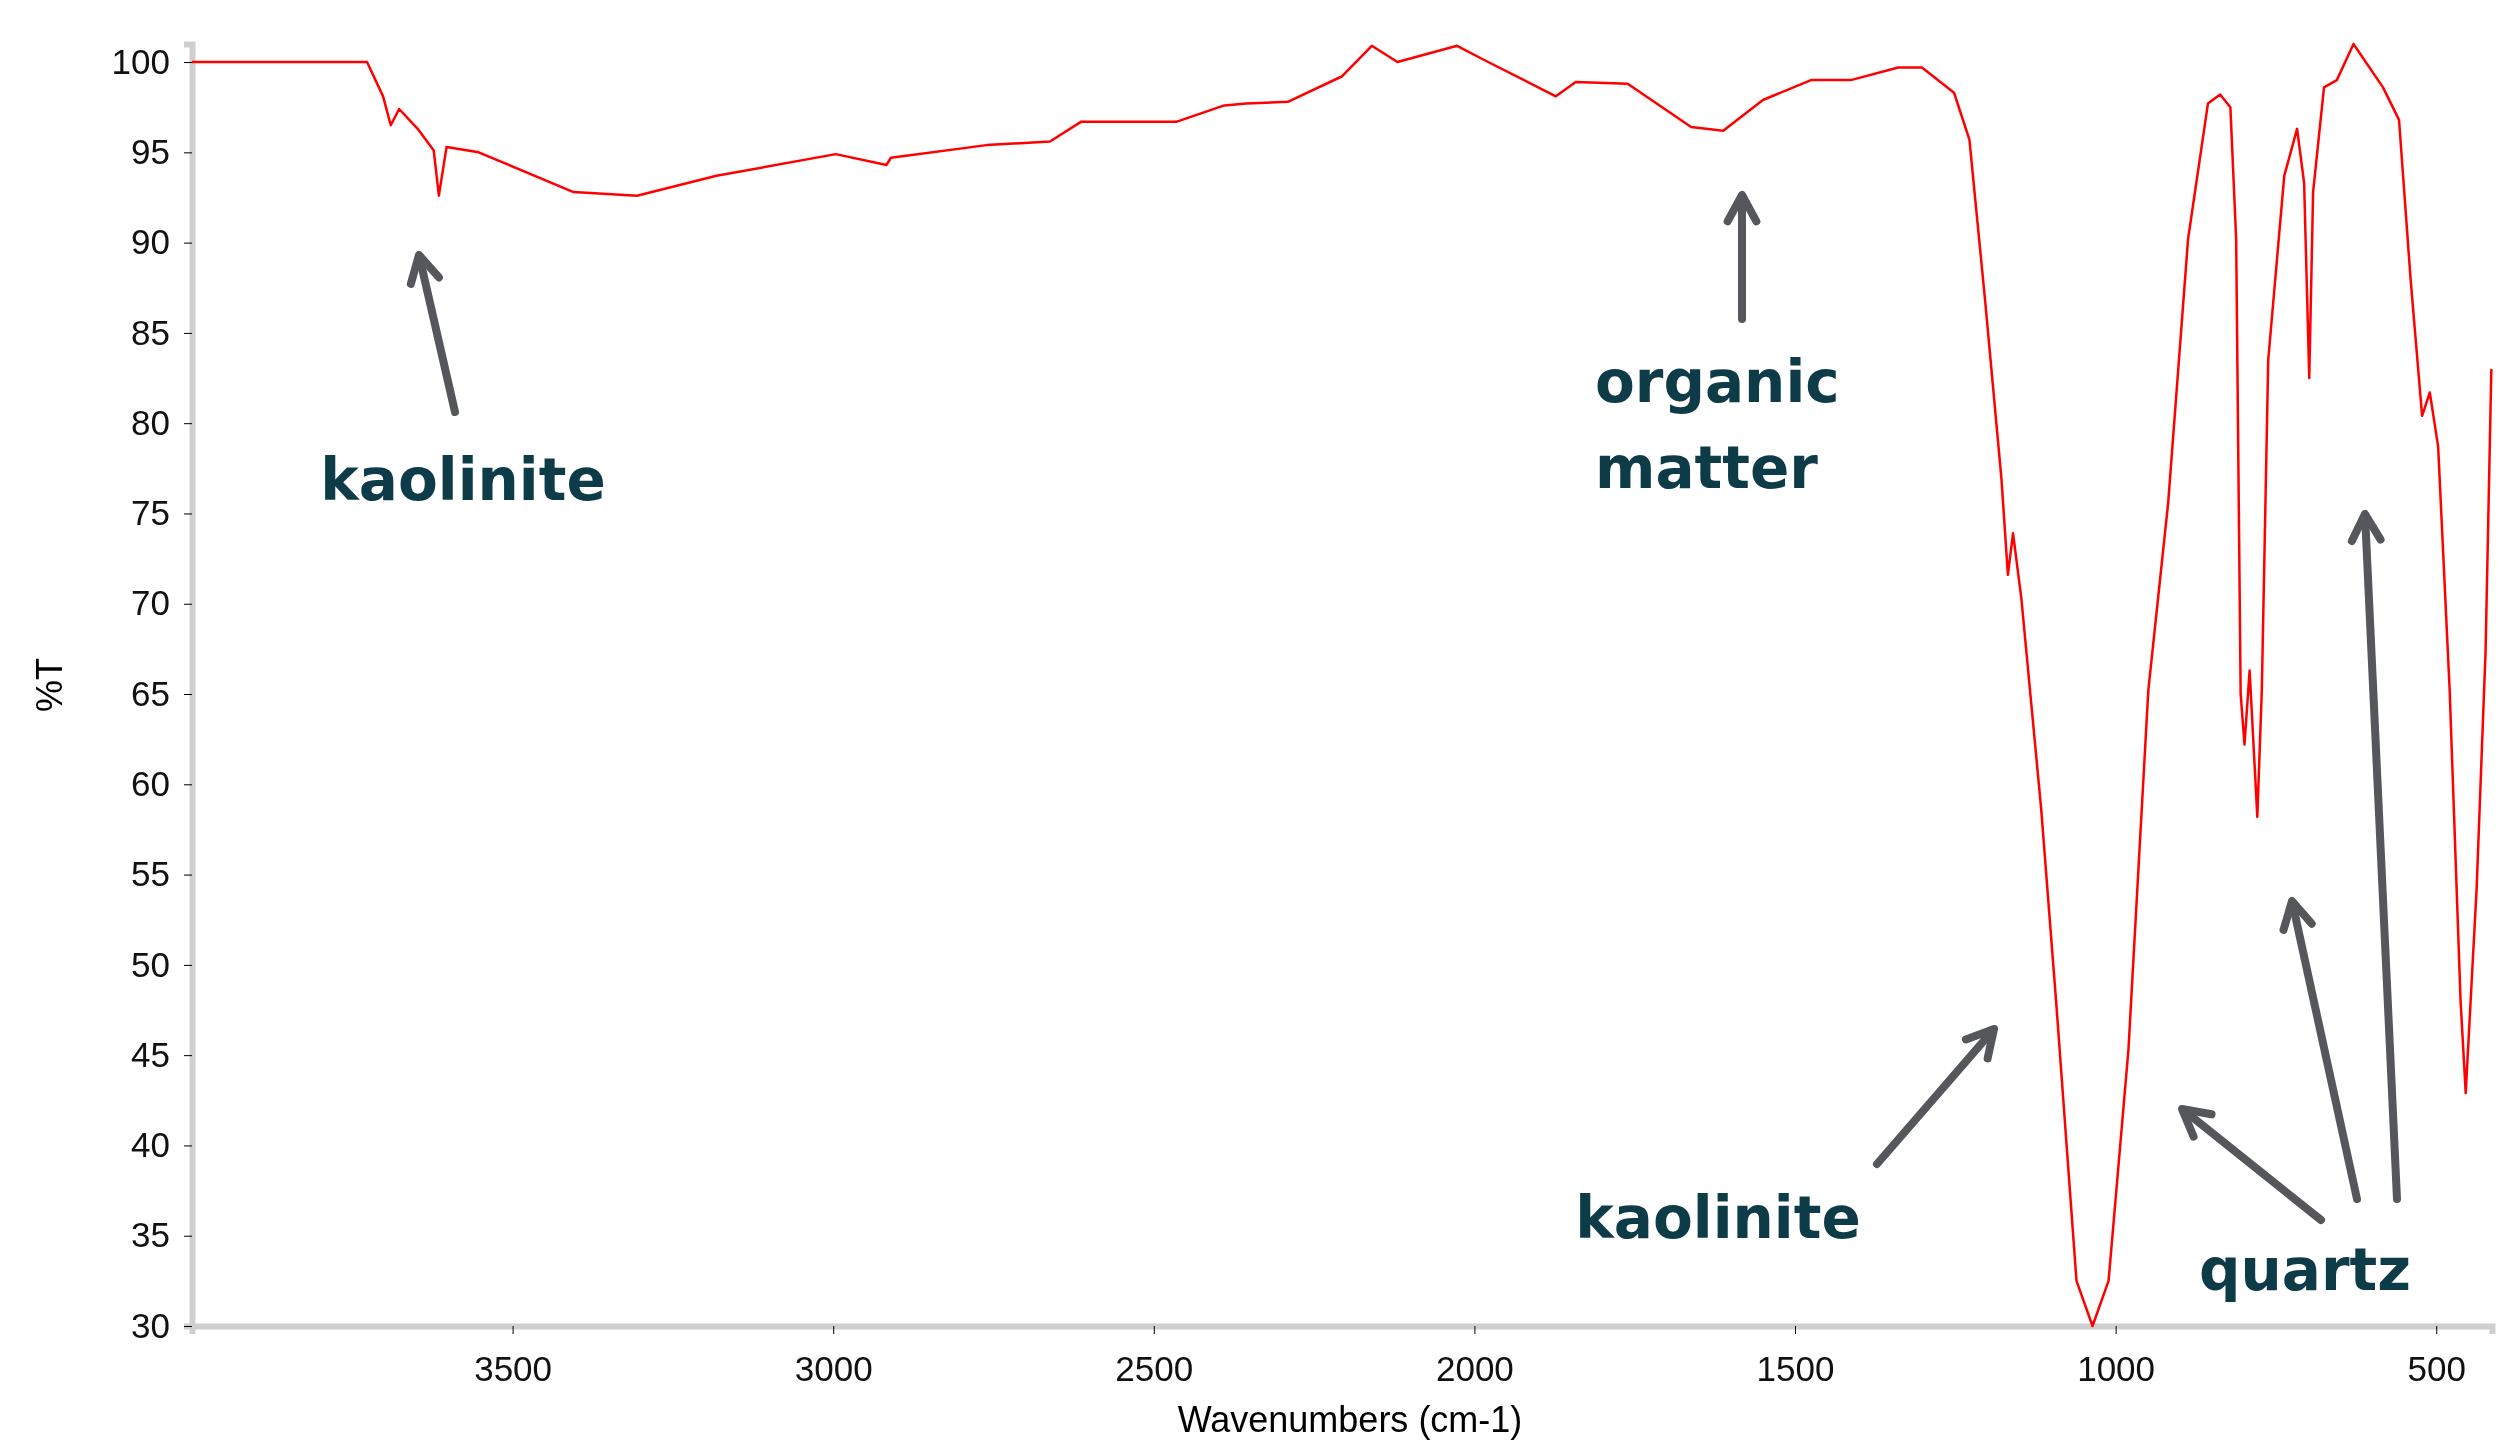 Image resolution: width=2501 pixels, height=1446 pixels. What do you see at coordinates (150, 784) in the screenshot?
I see `y-tick-label: 60` at bounding box center [150, 784].